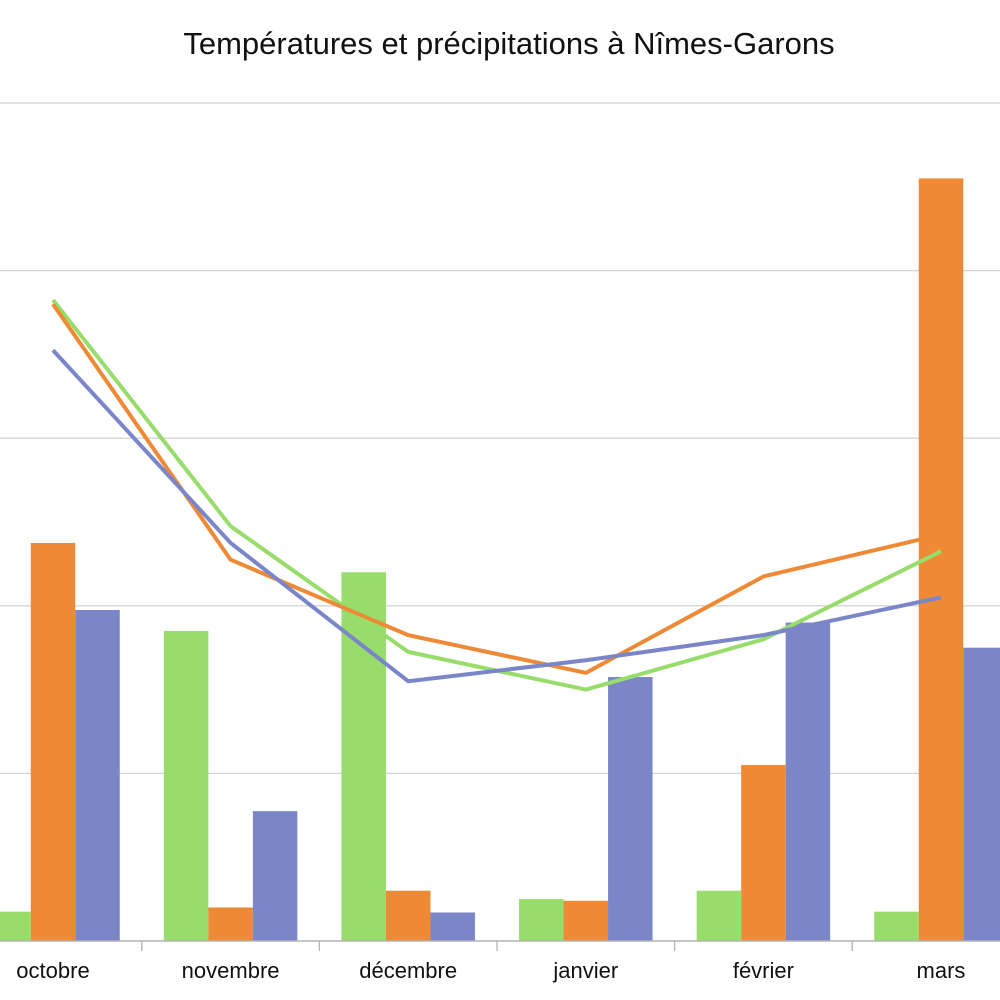 This screenshot has height=1000, width=1000. I want to click on x-tick-label: novembre, so click(231, 970).